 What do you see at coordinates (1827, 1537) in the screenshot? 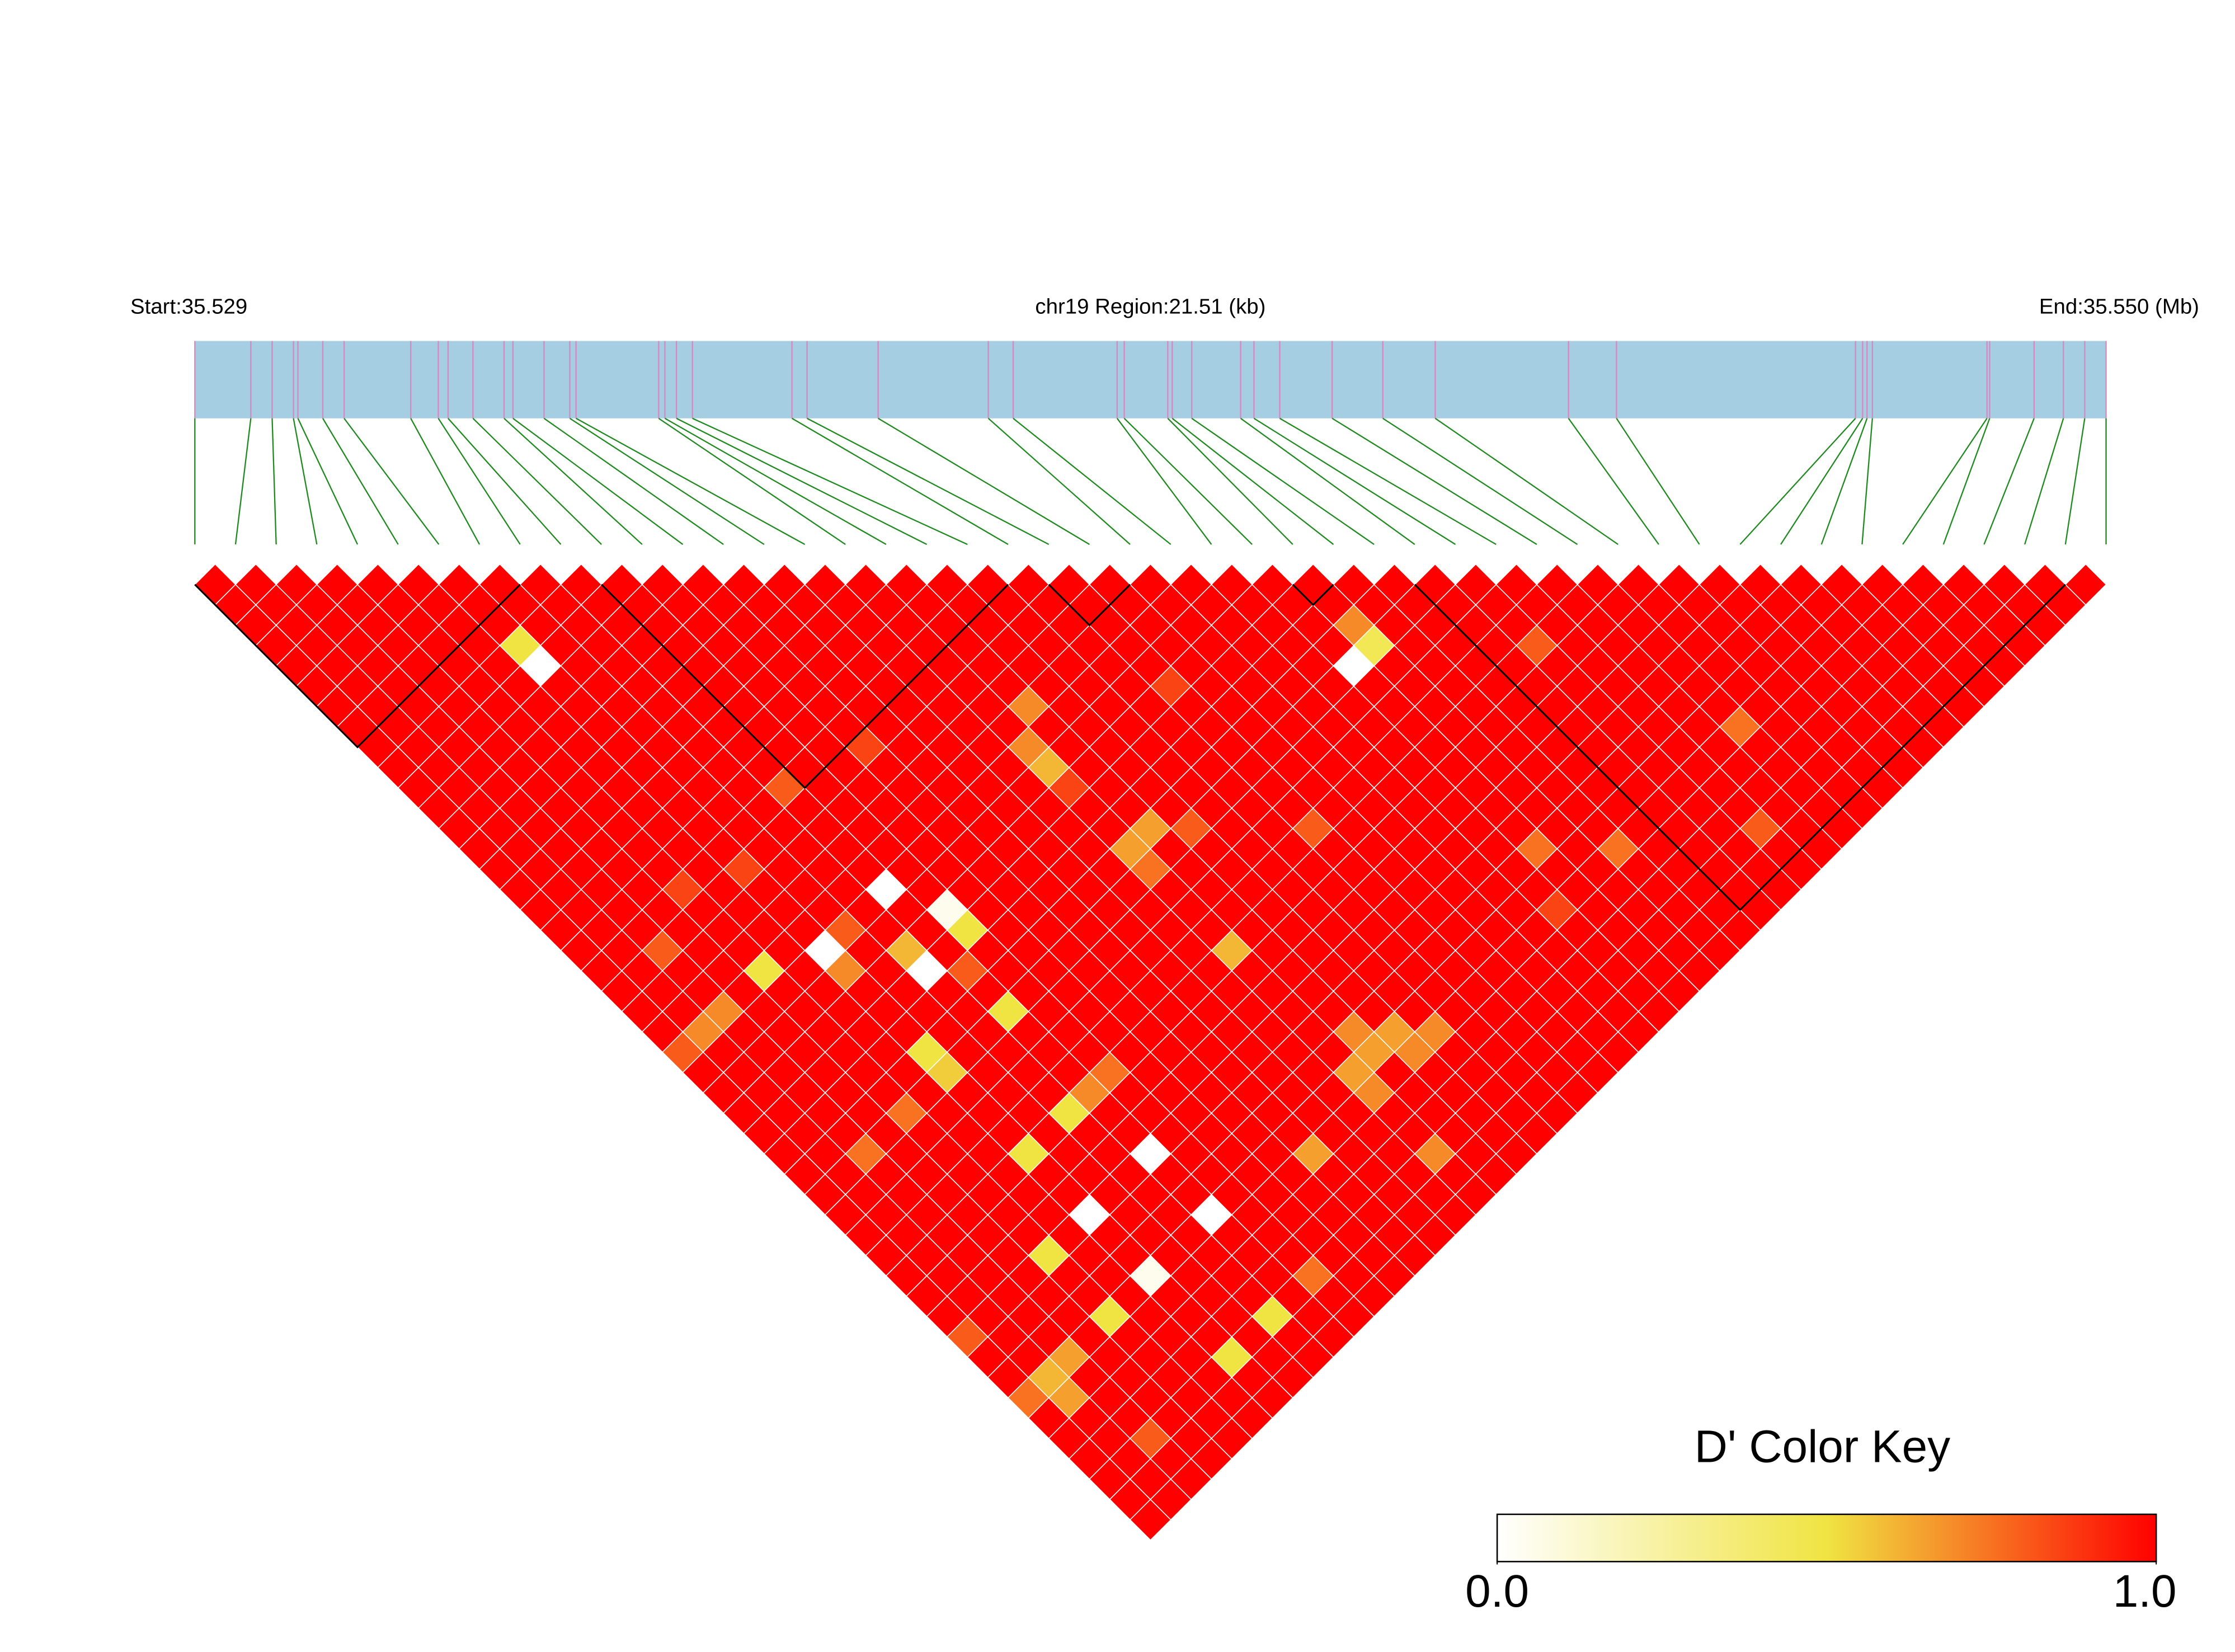
I see `color-key-bar` at bounding box center [1827, 1537].